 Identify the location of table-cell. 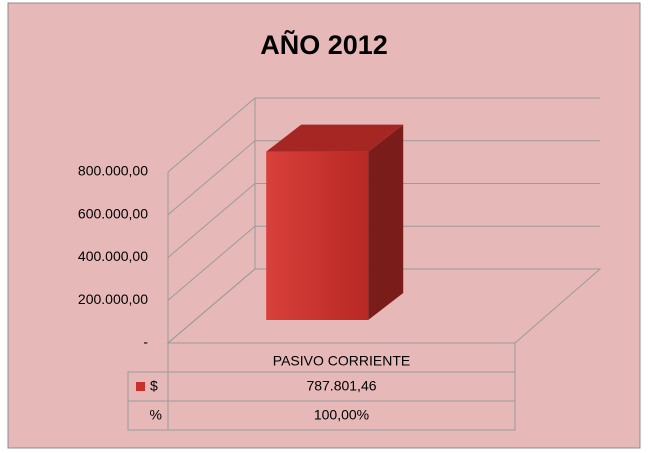
(341, 415).